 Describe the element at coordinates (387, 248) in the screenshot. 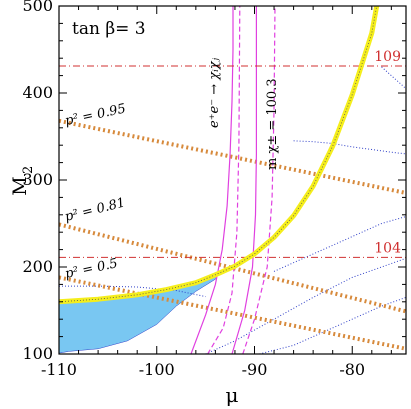

I see `red-hline-label-1: 104` at that location.